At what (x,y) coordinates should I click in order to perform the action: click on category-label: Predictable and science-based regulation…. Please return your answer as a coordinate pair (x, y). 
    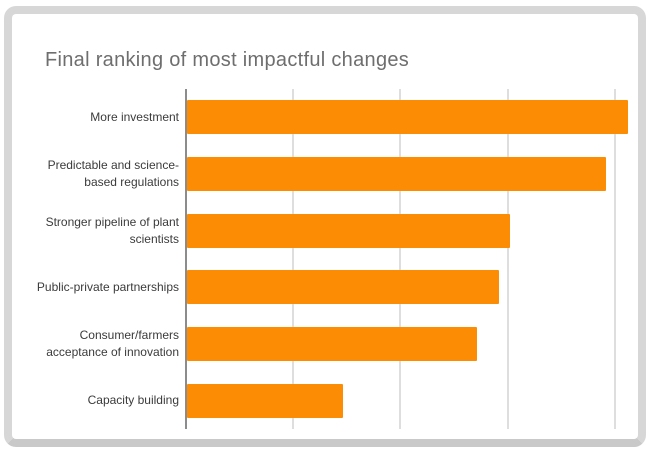
    Looking at the image, I should click on (113, 173).